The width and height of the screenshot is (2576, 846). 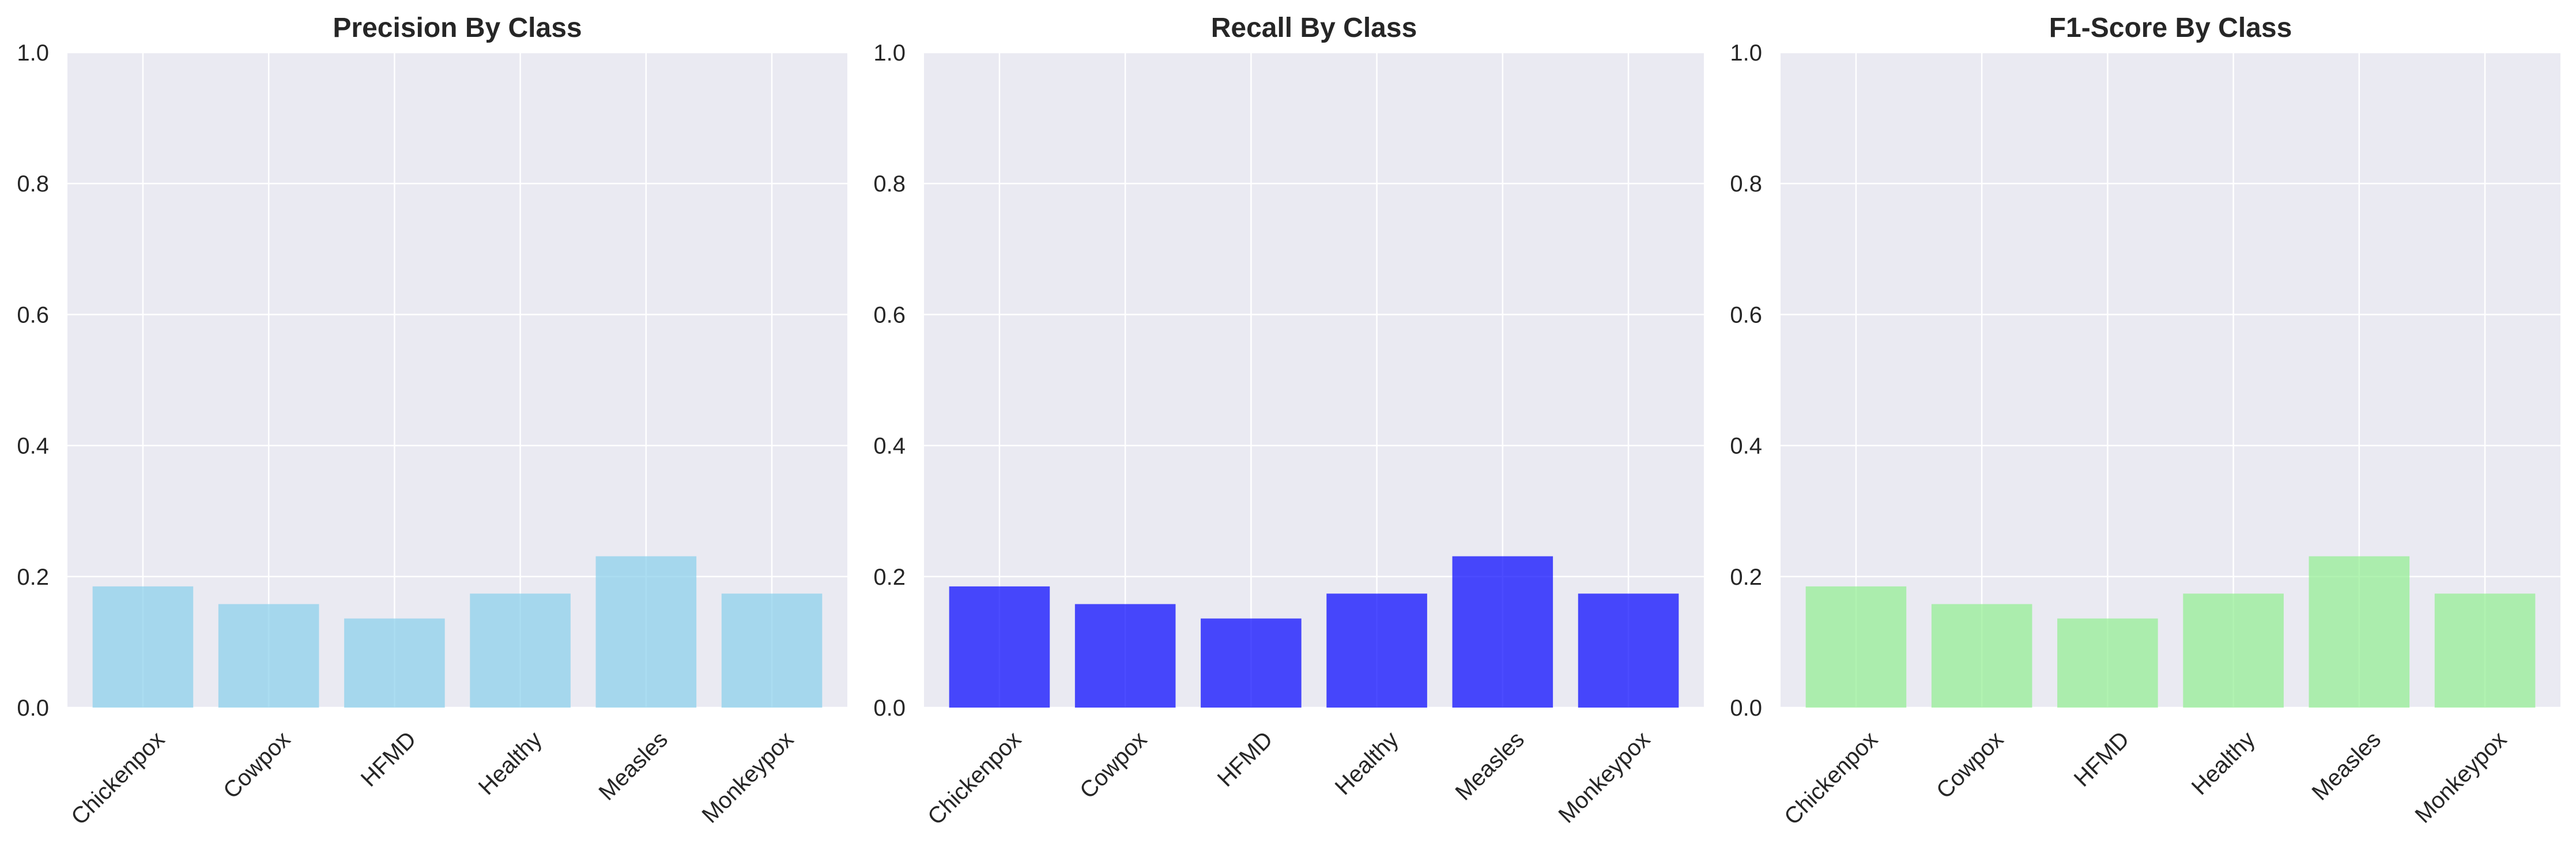 I want to click on panel-title: Precision By Class, so click(x=457, y=28).